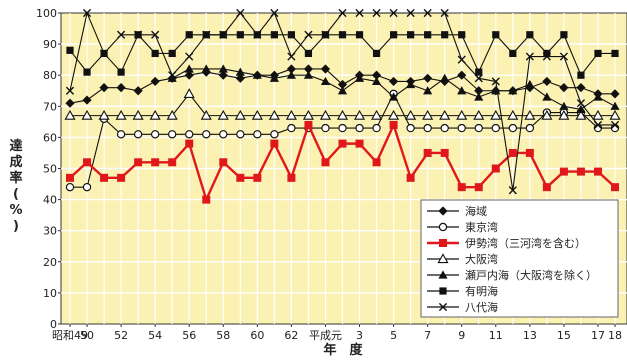 This screenshot has height=362, width=627. What do you see at coordinates (598, 335) in the screenshot?
I see `x-tick-label: 17` at bounding box center [598, 335].